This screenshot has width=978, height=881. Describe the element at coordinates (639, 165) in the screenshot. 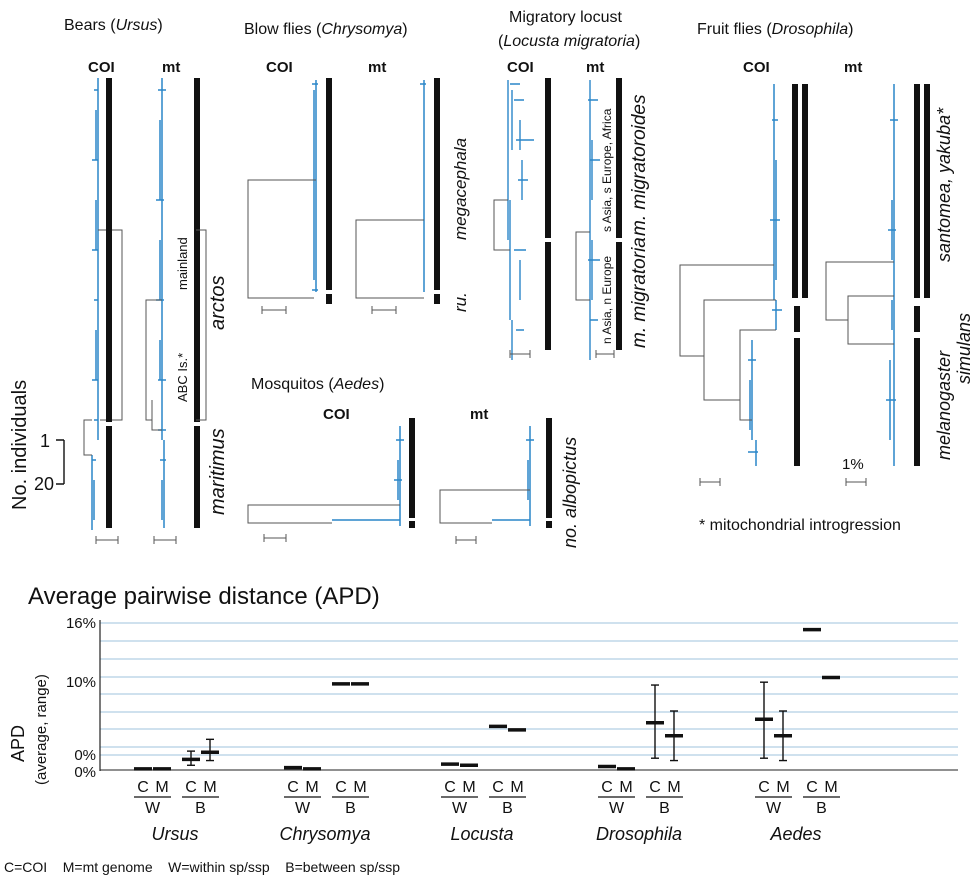

I see `locust-ssp-1: m. migratoroides` at that location.